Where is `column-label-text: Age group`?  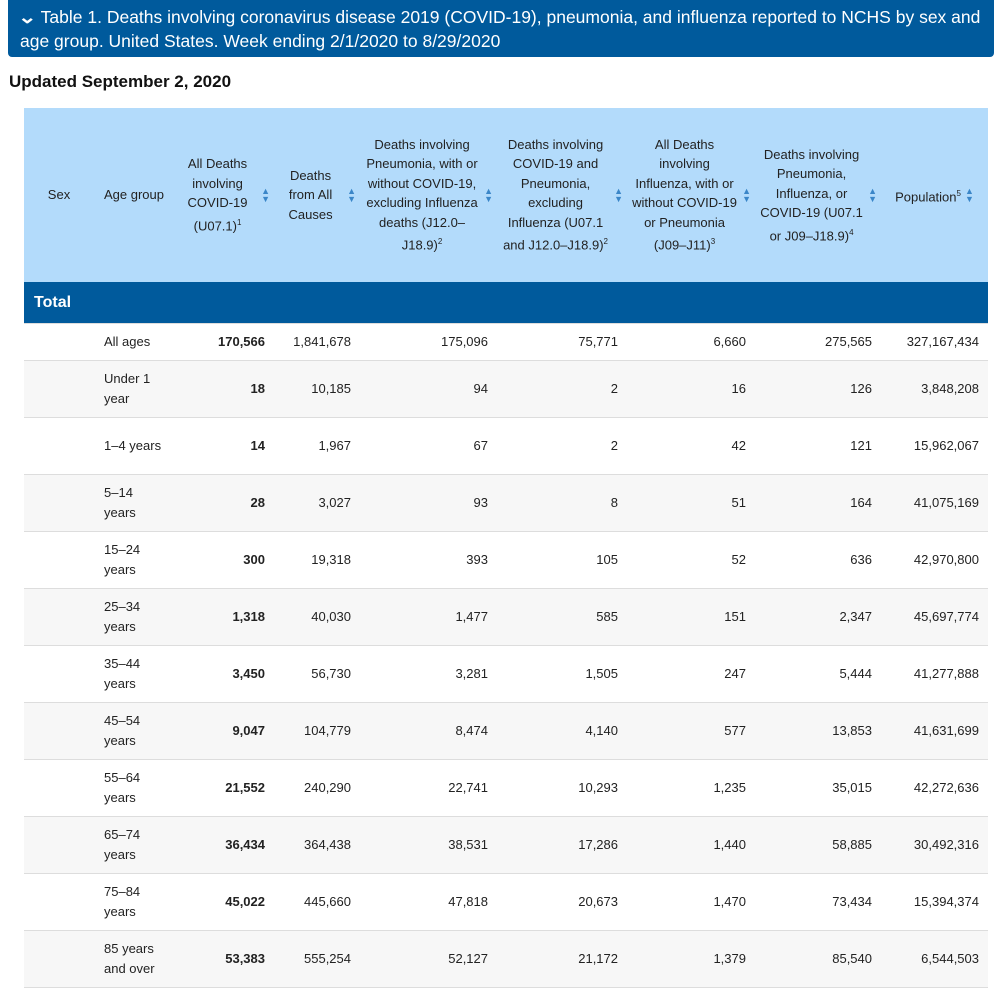
column-label-text: Age group is located at coordinates (134, 195).